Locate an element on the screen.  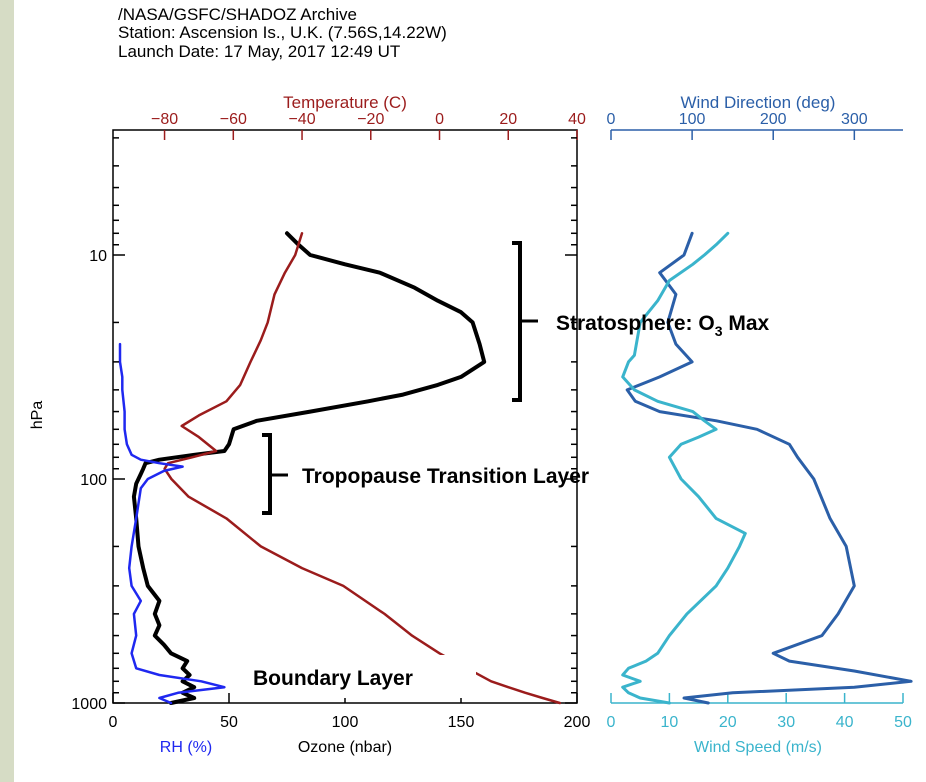
right-bottom-tick-label: 50 is located at coordinates (903, 722).